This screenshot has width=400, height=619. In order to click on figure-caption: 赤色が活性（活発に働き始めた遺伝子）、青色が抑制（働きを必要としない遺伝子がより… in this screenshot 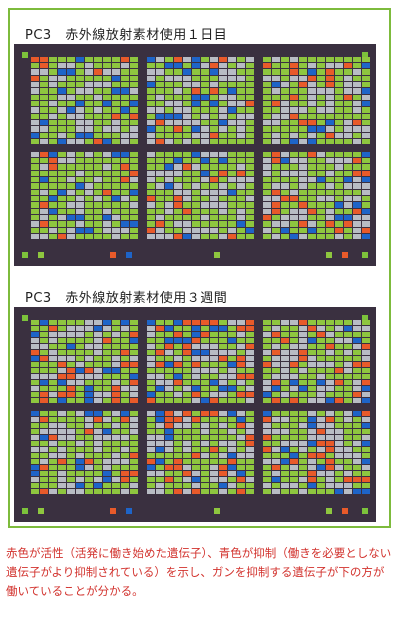, I will do `click(199, 572)`.